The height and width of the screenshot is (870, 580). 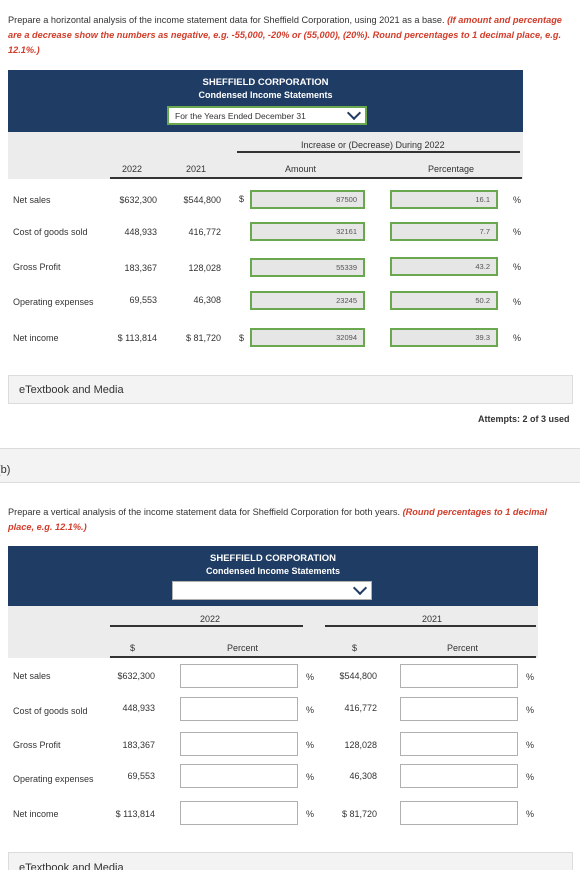 I want to click on statement-title: Condensed Income Statements, so click(x=273, y=571).